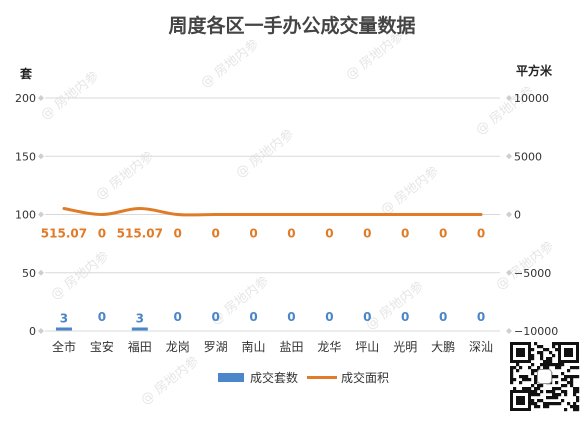 Image resolution: width=583 pixels, height=422 pixels. I want to click on bar-data-labels: 3 0 3 0 0 0 0 0 0 0 0 0, so click(272, 318).